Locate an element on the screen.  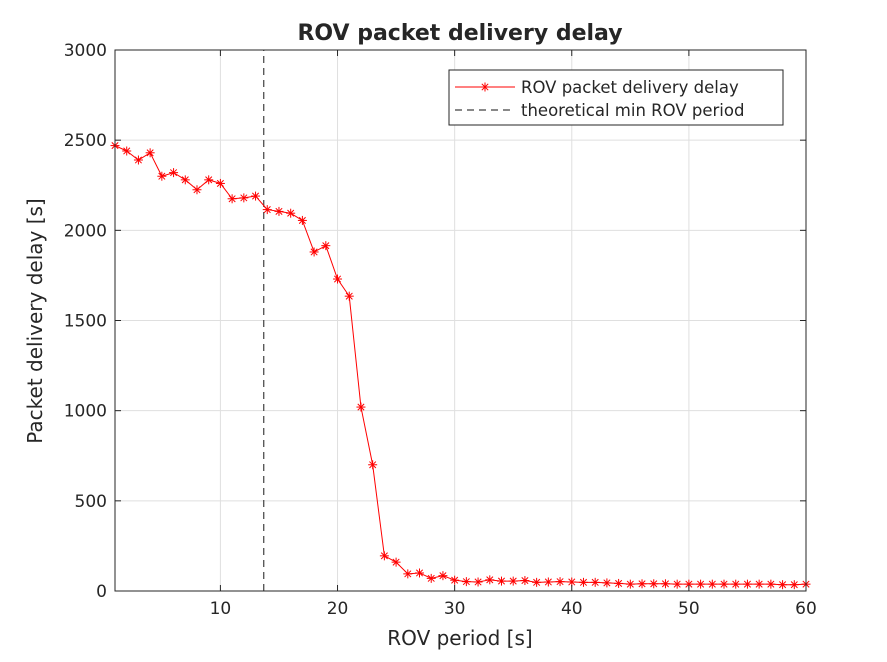
legend-asterisk-marker is located at coordinates (485, 87).